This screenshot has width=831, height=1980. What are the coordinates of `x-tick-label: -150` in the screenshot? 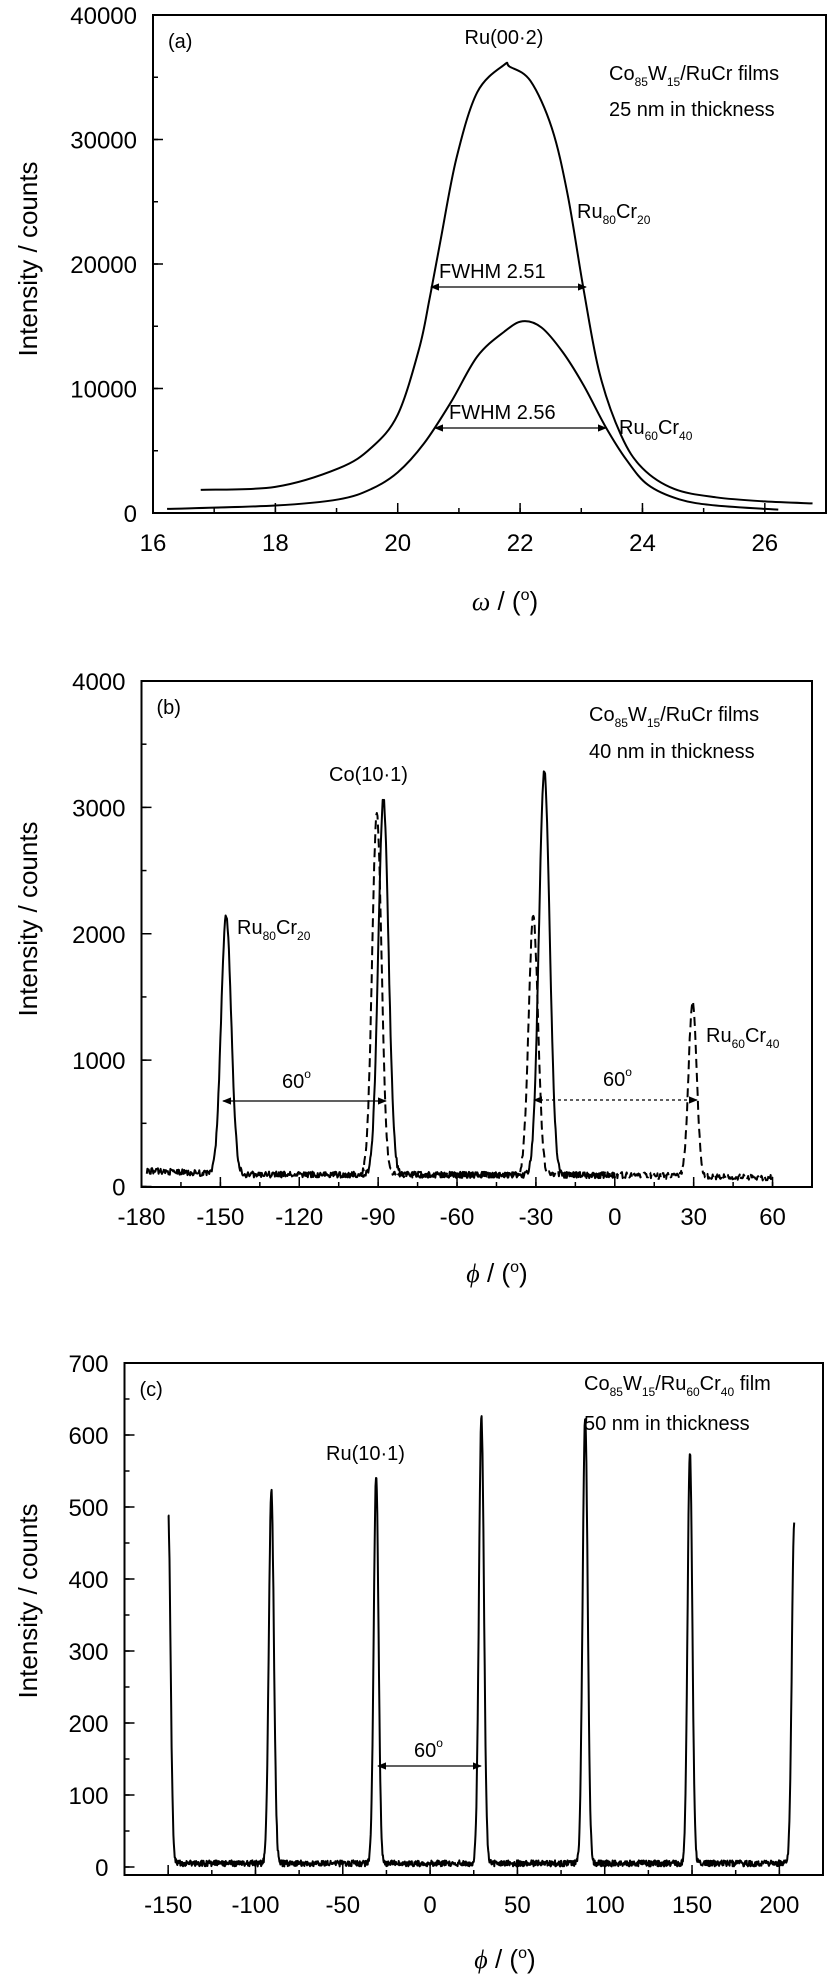 It's located at (220, 1217).